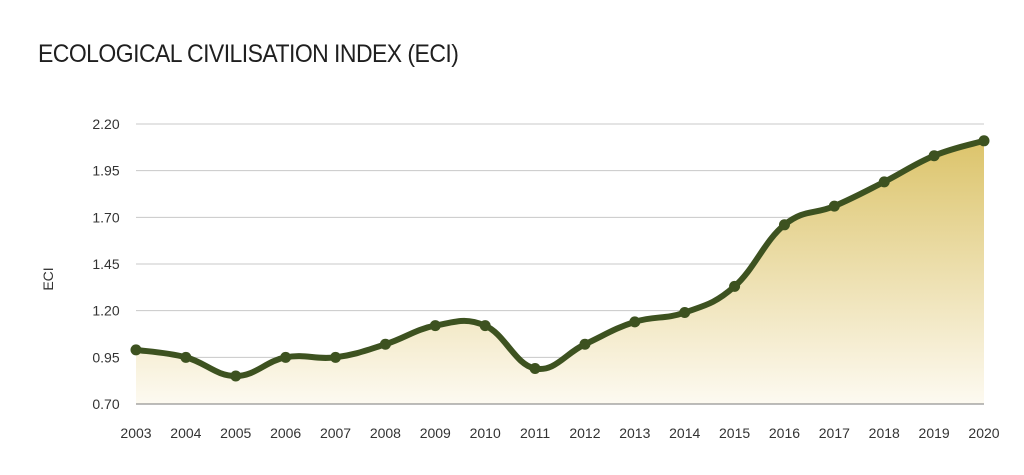 Image resolution: width=1024 pixels, height=475 pixels. Describe the element at coordinates (235, 433) in the screenshot. I see `x-tick-label: 2005` at that location.